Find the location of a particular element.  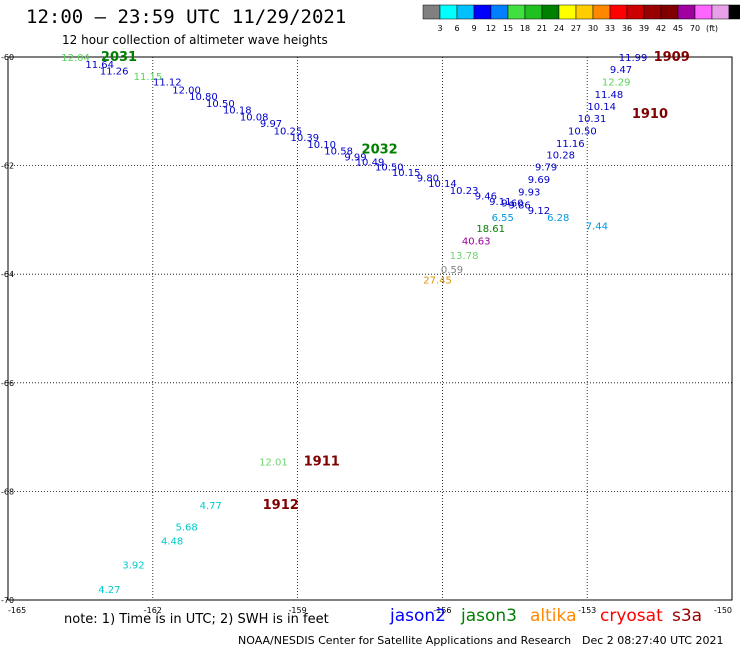

pass-number-label: 1910 is located at coordinates (650, 114).